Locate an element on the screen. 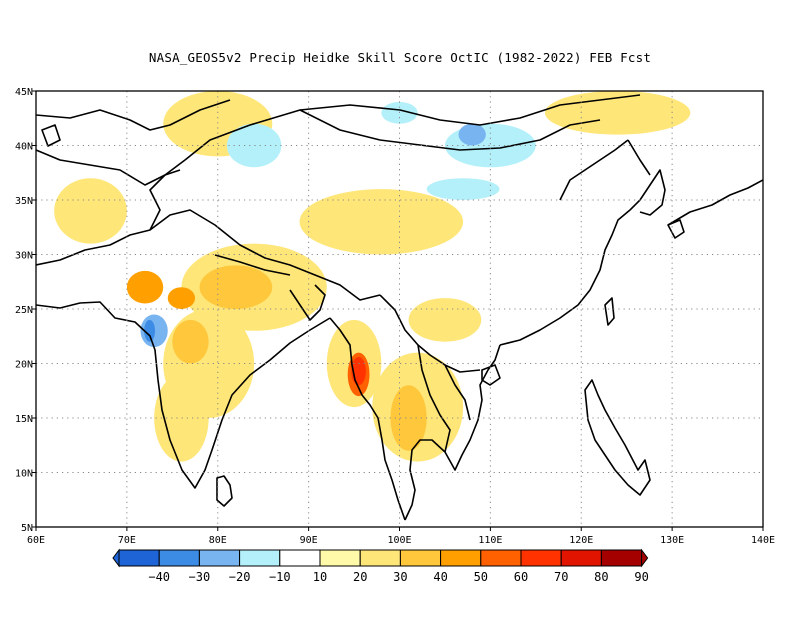  lon-tick-label: 120E is located at coordinates (581, 540).